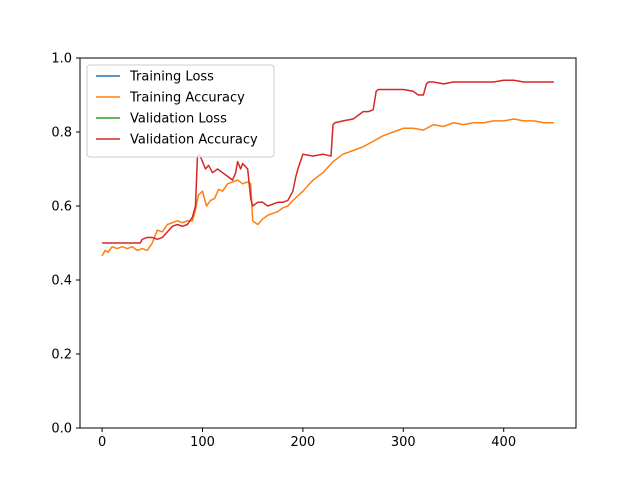 This screenshot has height=484, width=640. Describe the element at coordinates (61, 429) in the screenshot. I see `y-tick-label: 0.0` at that location.